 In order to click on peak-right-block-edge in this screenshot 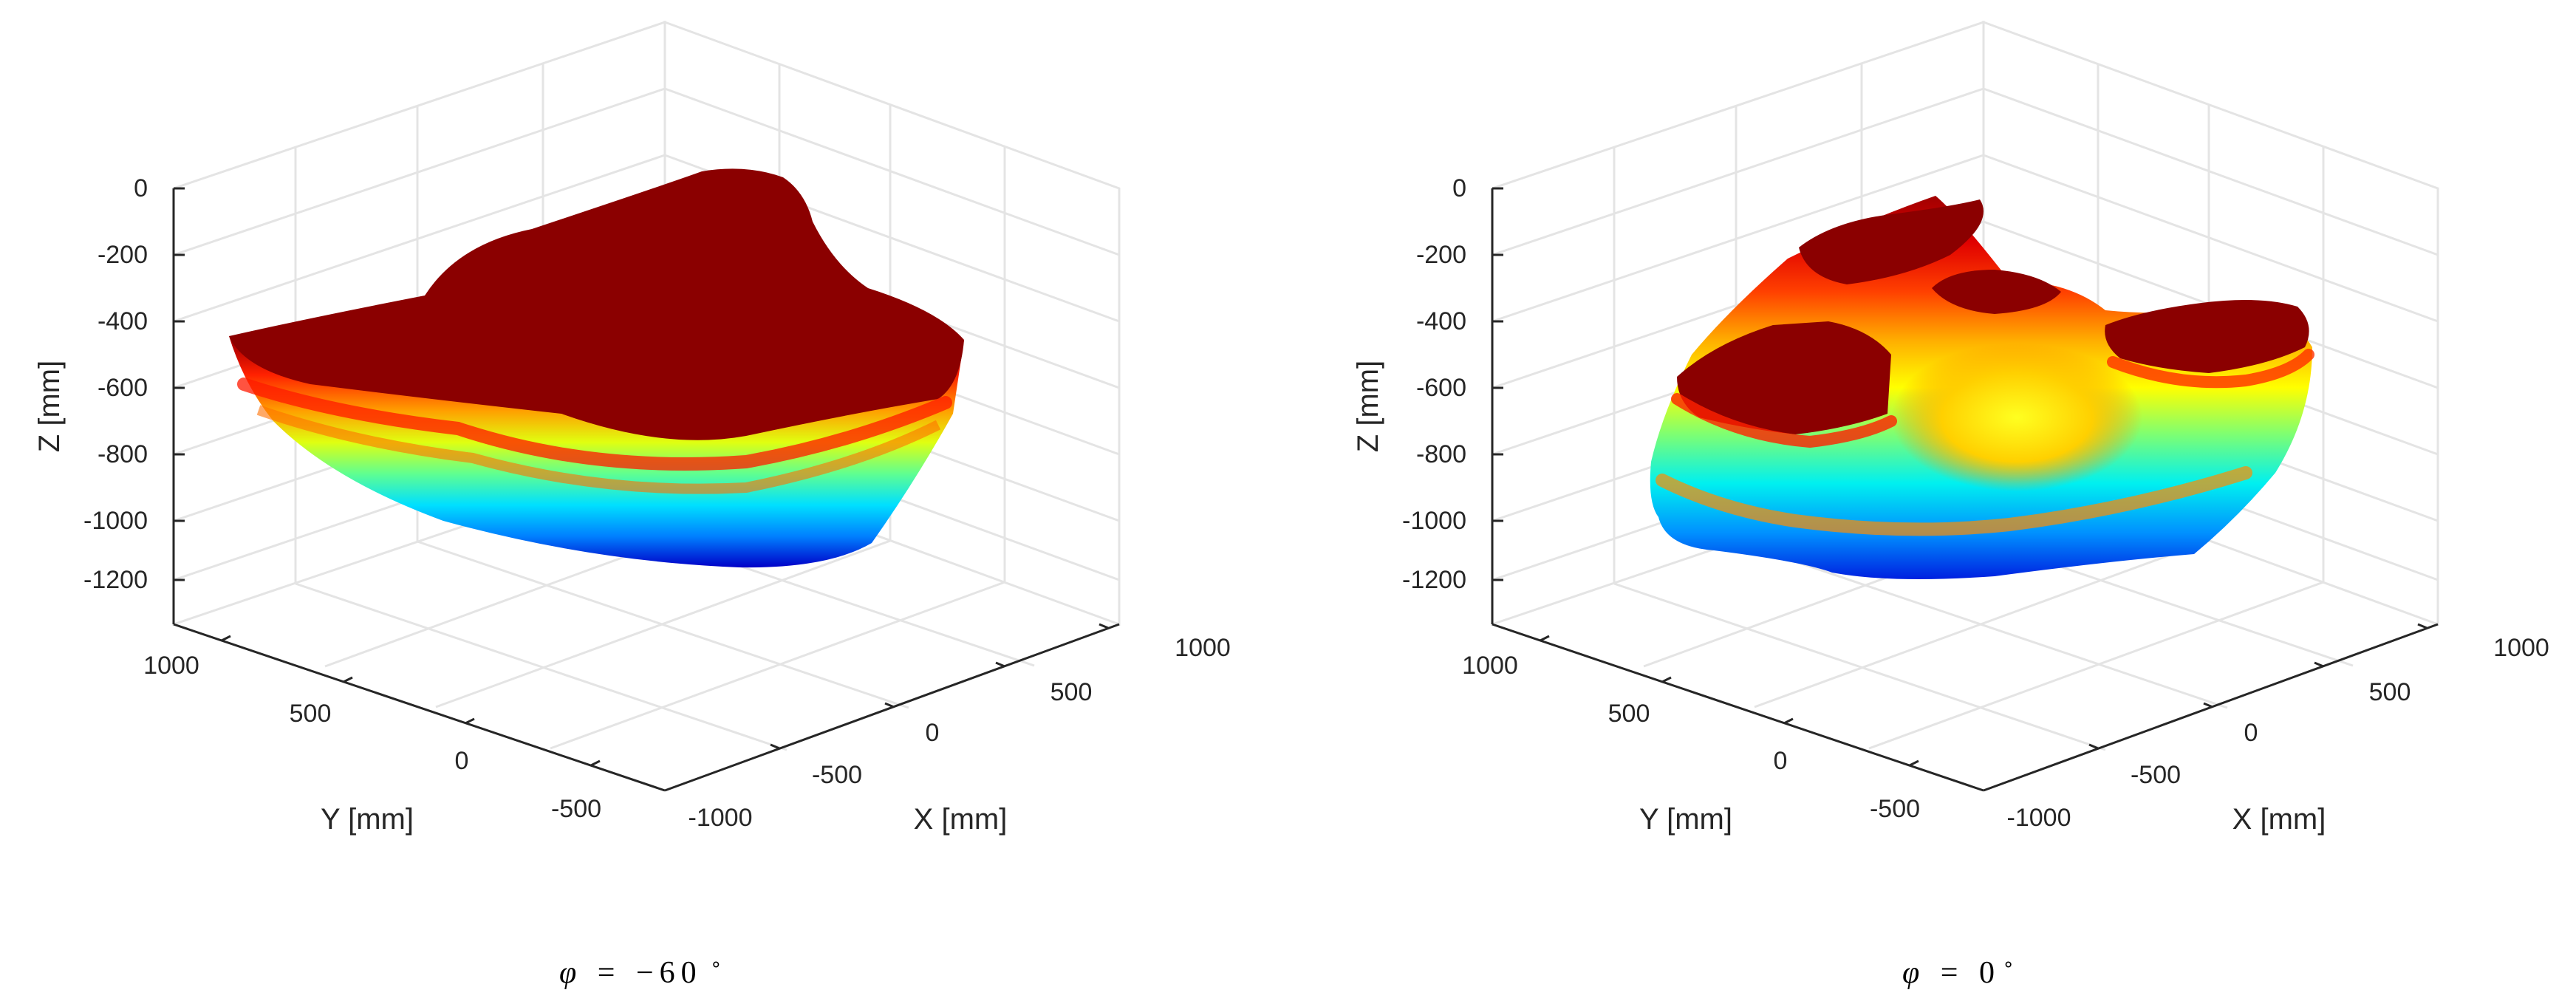, I will do `click(2210, 369)`.